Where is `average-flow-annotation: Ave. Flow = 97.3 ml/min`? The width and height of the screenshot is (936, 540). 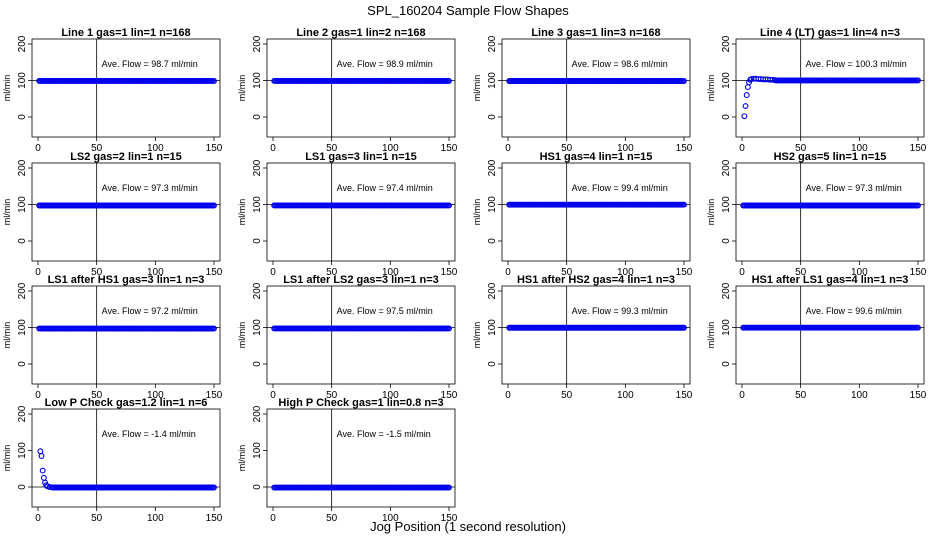
average-flow-annotation: Ave. Flow = 97.3 ml/min is located at coordinates (150, 188).